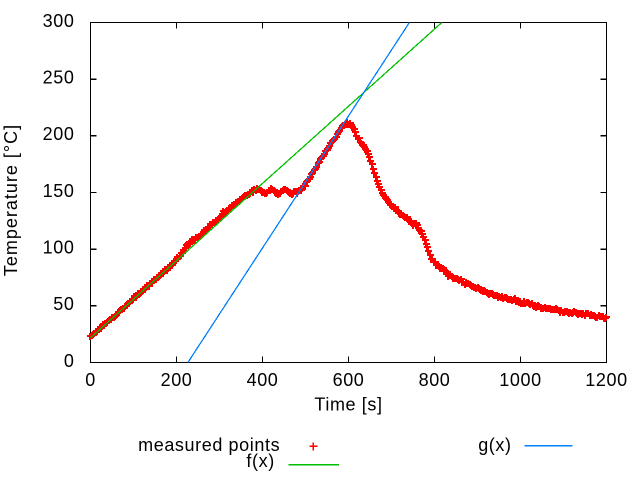 The width and height of the screenshot is (640, 485). I want to click on svg-text: Time [s], so click(348, 405).